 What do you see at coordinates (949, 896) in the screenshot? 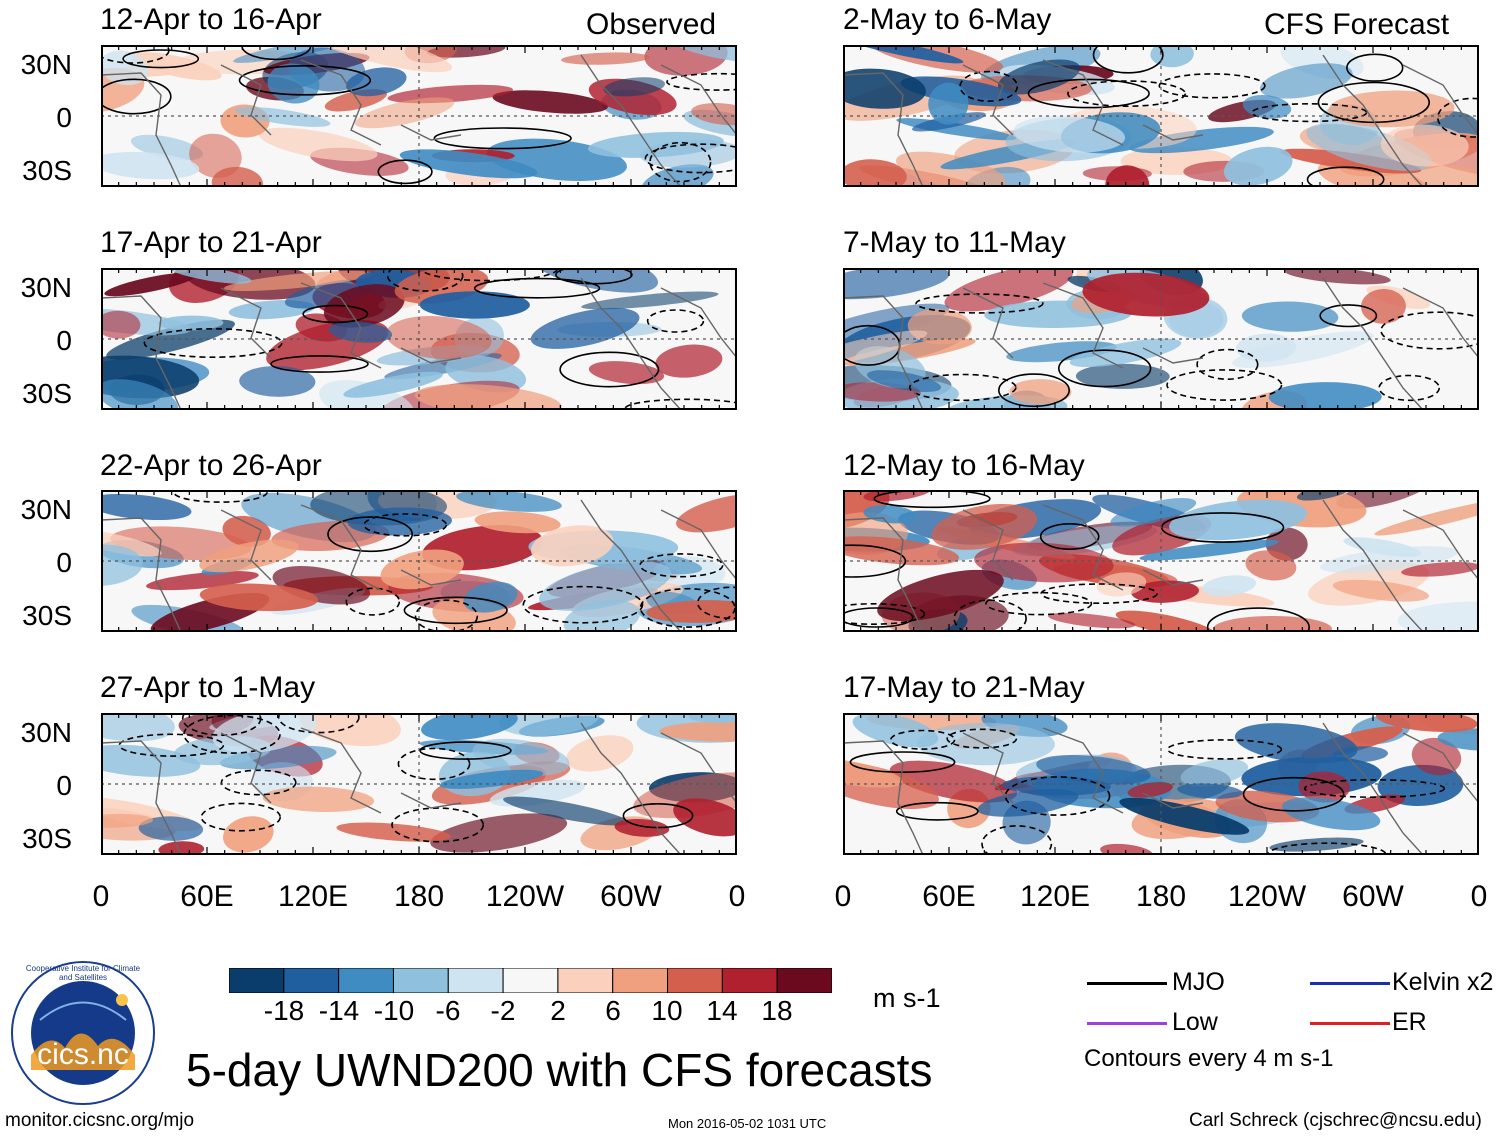
I see `xlabel-60e: 60E` at bounding box center [949, 896].